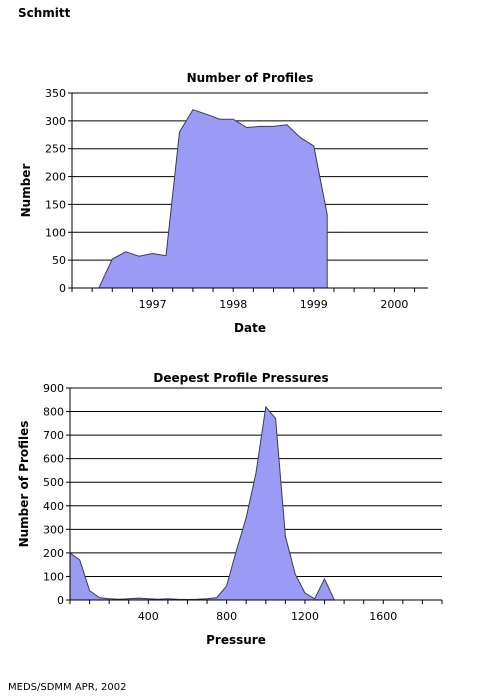 The width and height of the screenshot is (500, 700). I want to click on chart1-y-tick-label: 200, so click(55, 177).